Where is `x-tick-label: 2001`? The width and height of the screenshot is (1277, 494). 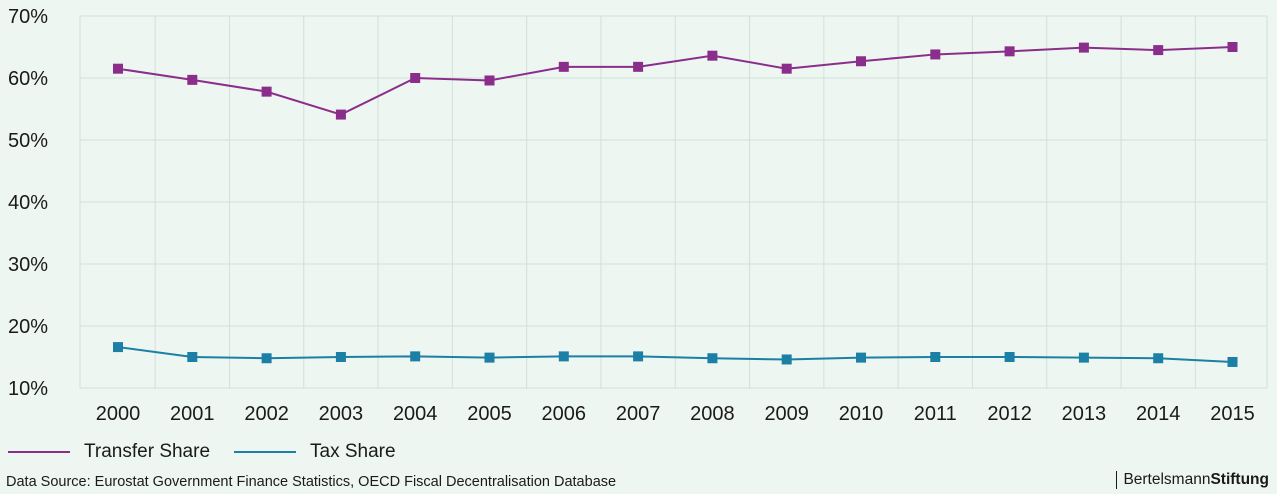
x-tick-label: 2001 is located at coordinates (192, 414).